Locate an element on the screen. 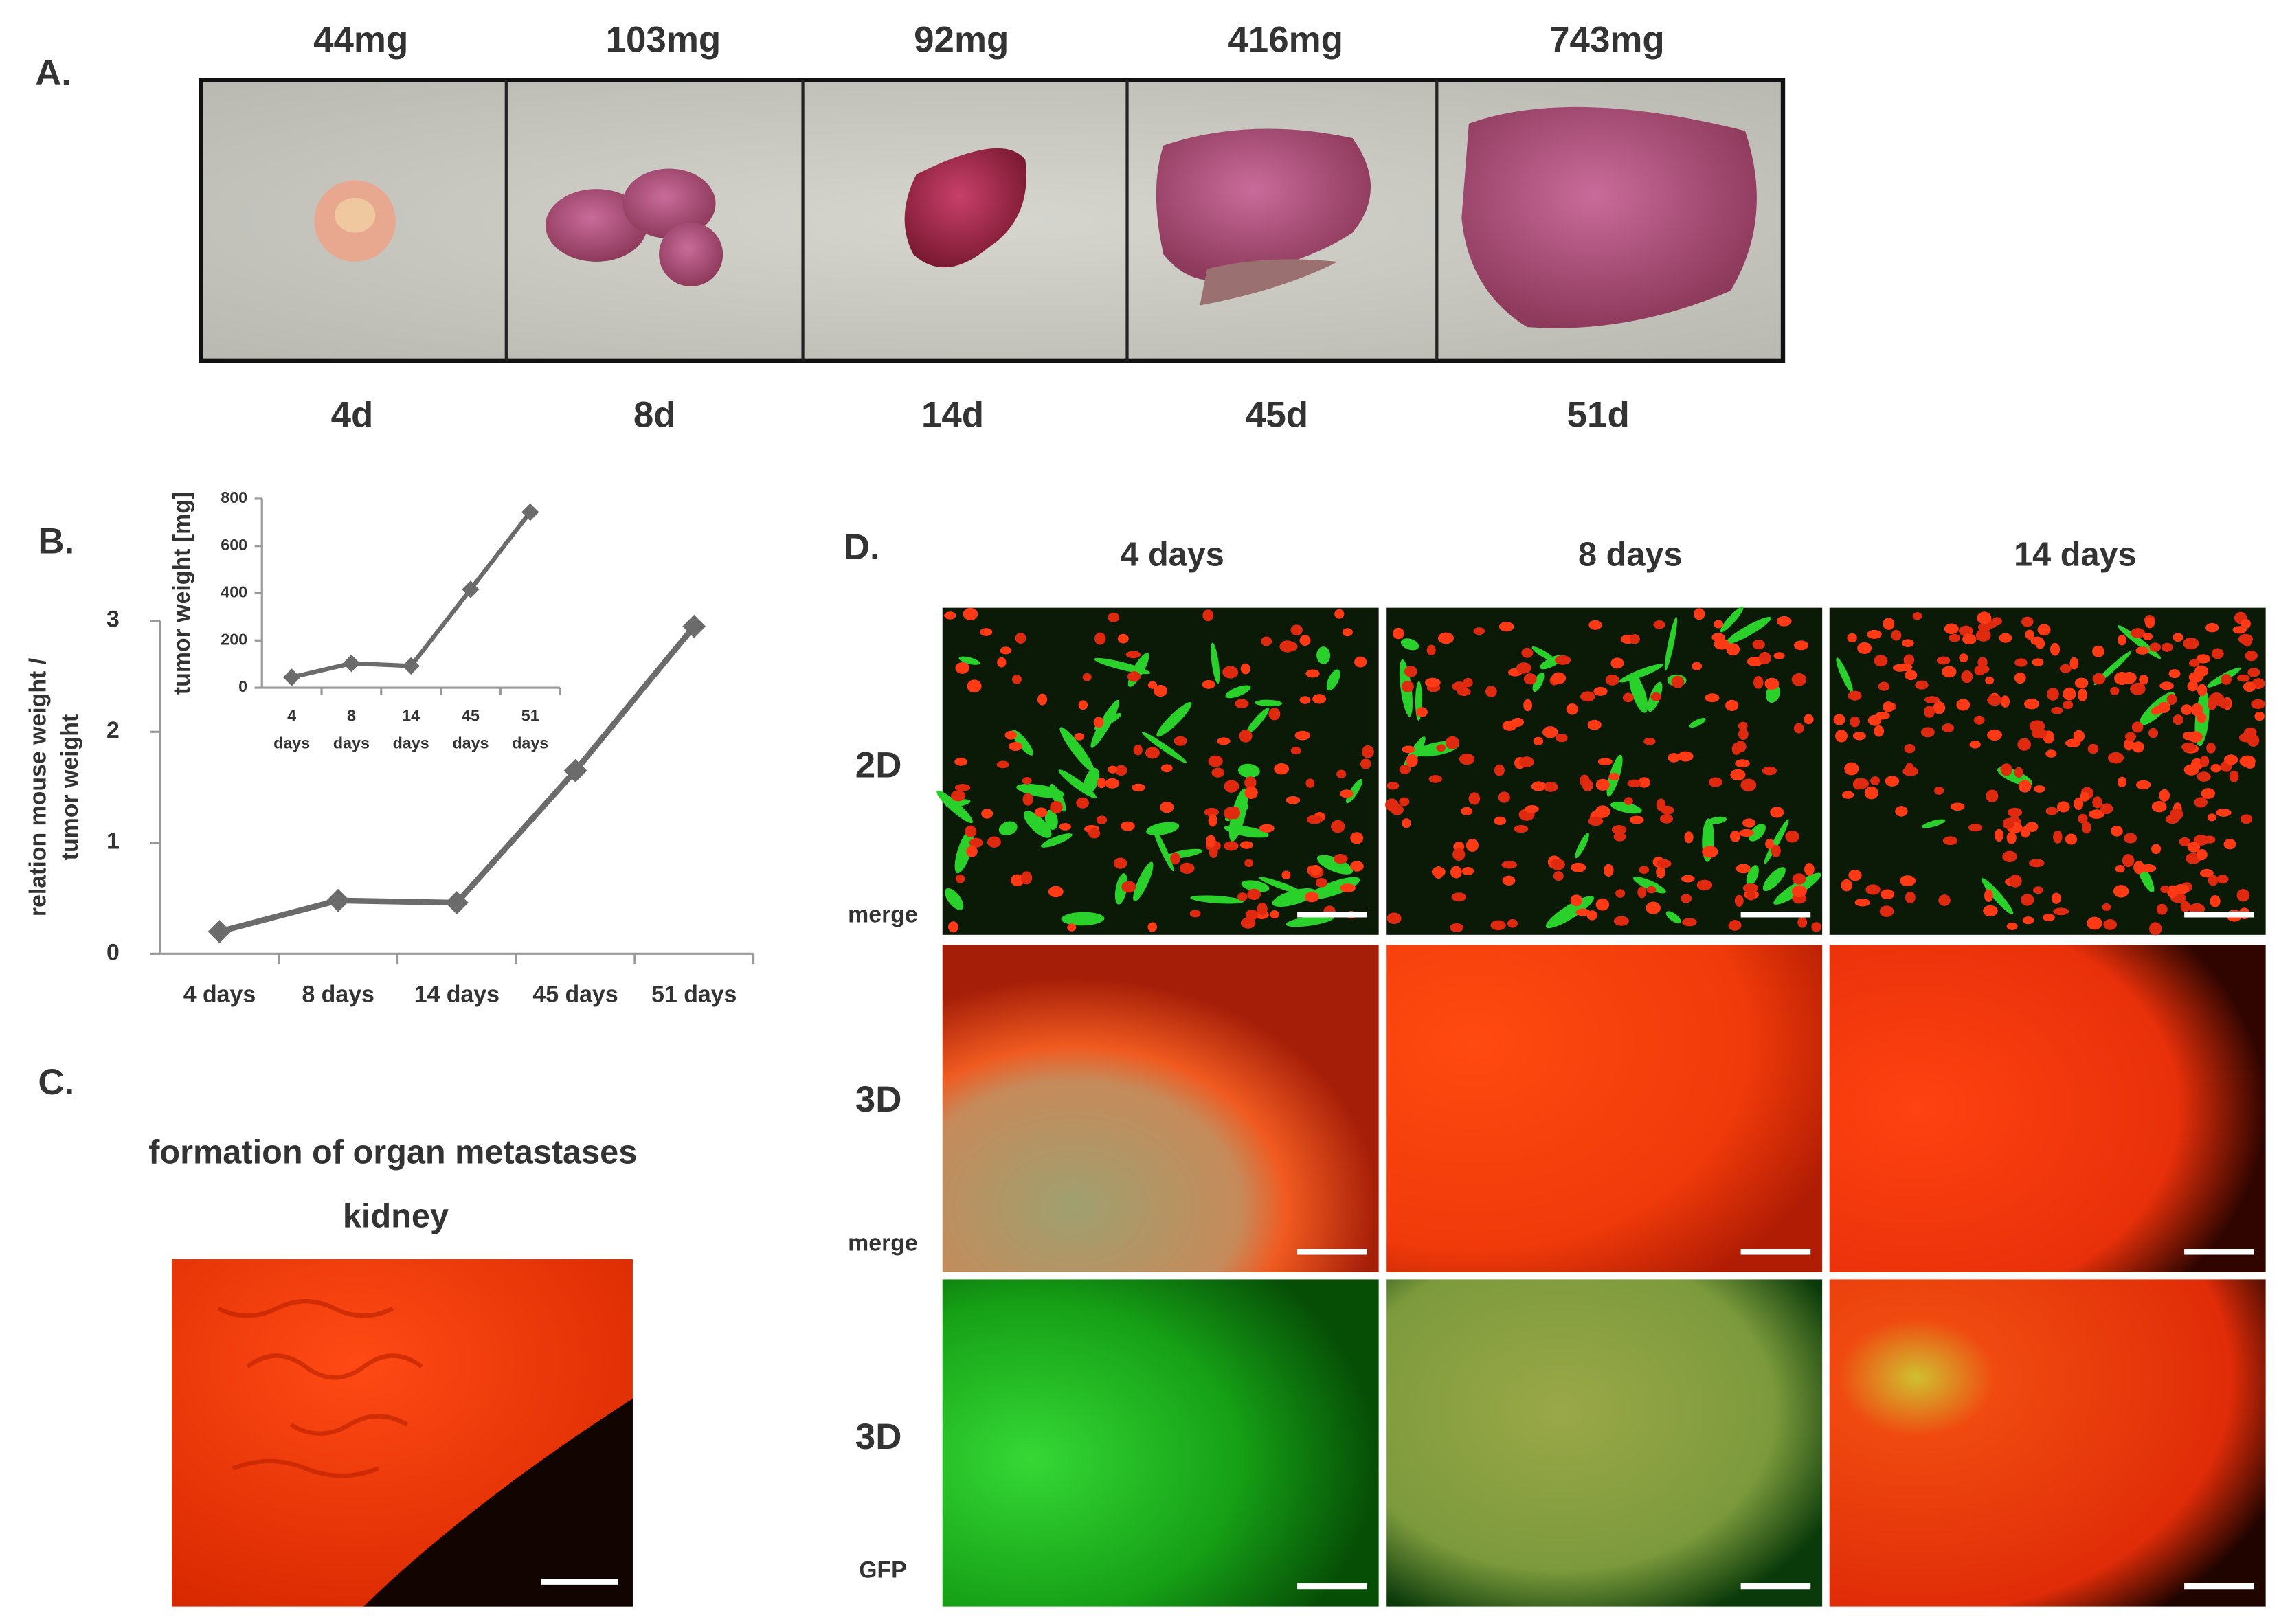 This screenshot has height=1624, width=2279. tumor-photos is located at coordinates (992, 220).